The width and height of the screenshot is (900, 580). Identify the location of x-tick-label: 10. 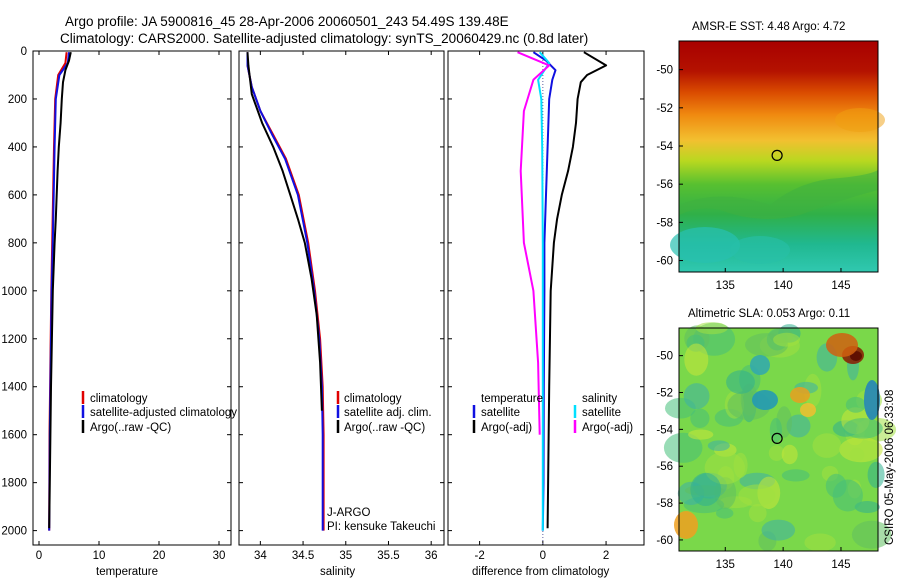
(99, 556).